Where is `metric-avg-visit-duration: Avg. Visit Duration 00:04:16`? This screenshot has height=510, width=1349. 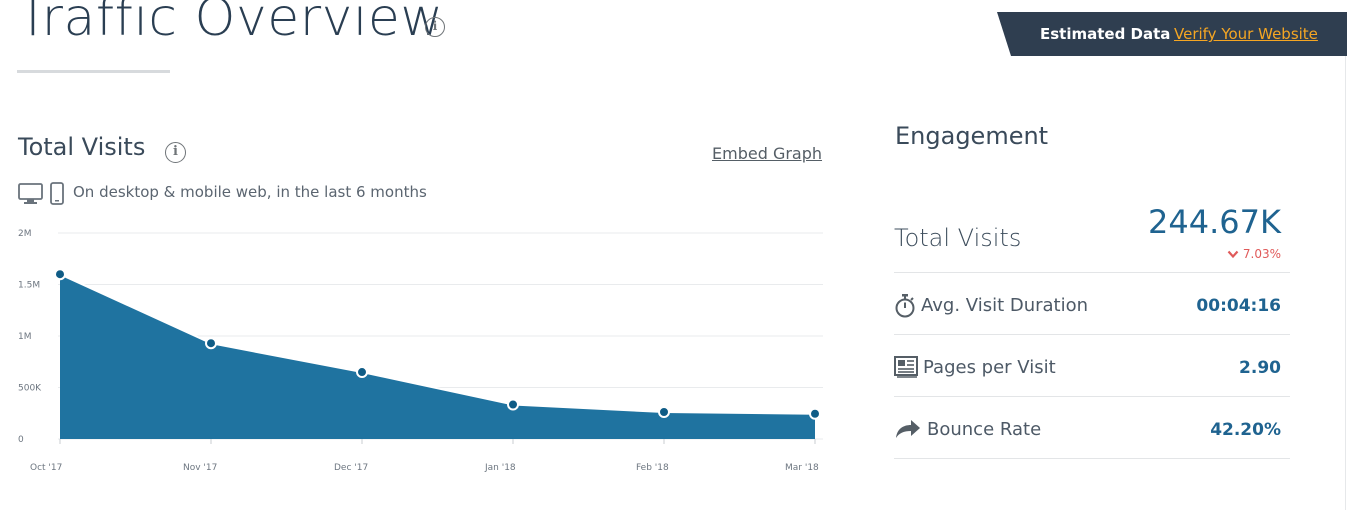 metric-avg-visit-duration: Avg. Visit Duration 00:04:16 is located at coordinates (1087, 306).